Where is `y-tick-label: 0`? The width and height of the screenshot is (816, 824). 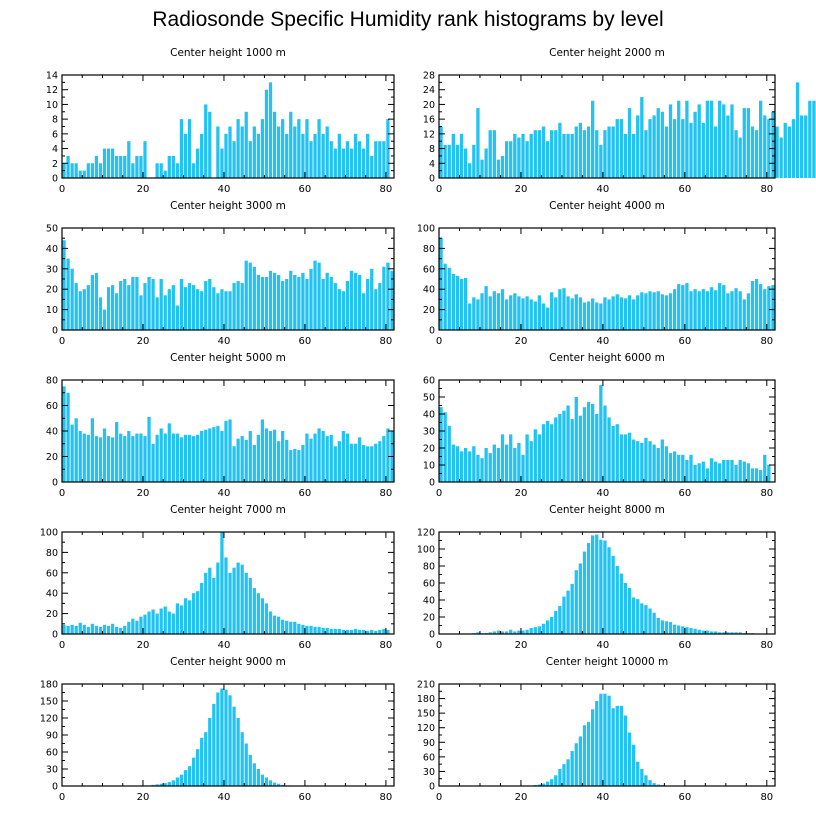 y-tick-label: 0 is located at coordinates (432, 483).